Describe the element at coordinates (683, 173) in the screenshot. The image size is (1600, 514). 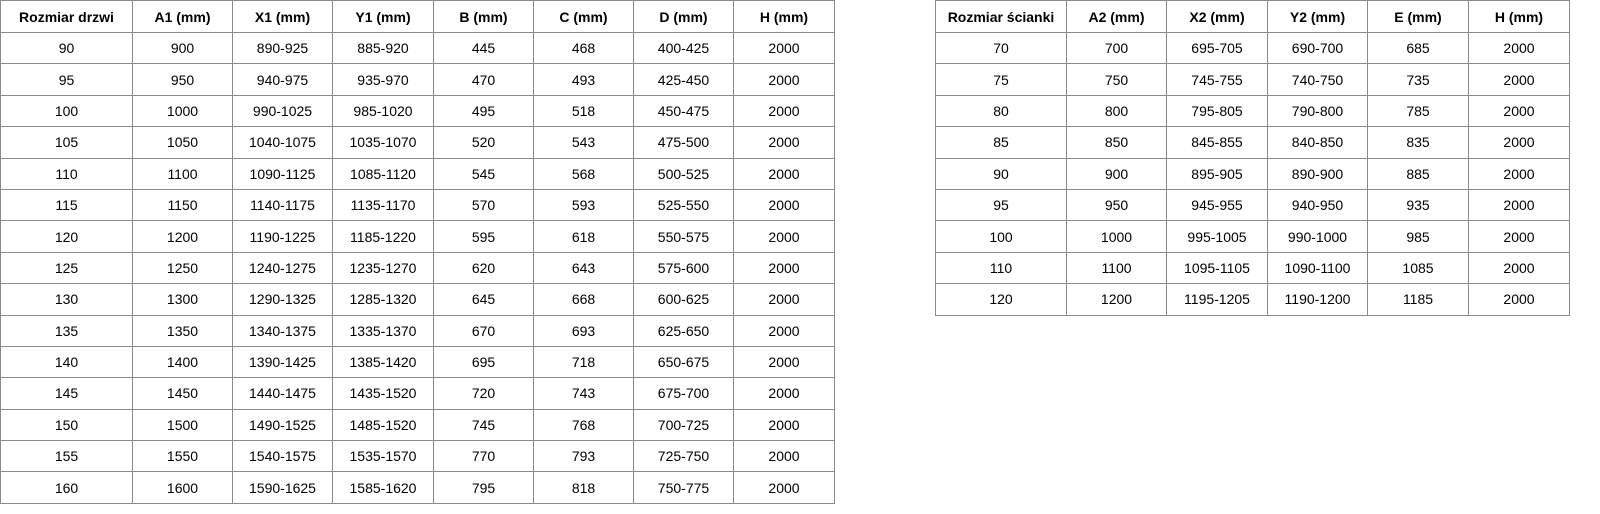
I see `table-cell: 500-525` at that location.